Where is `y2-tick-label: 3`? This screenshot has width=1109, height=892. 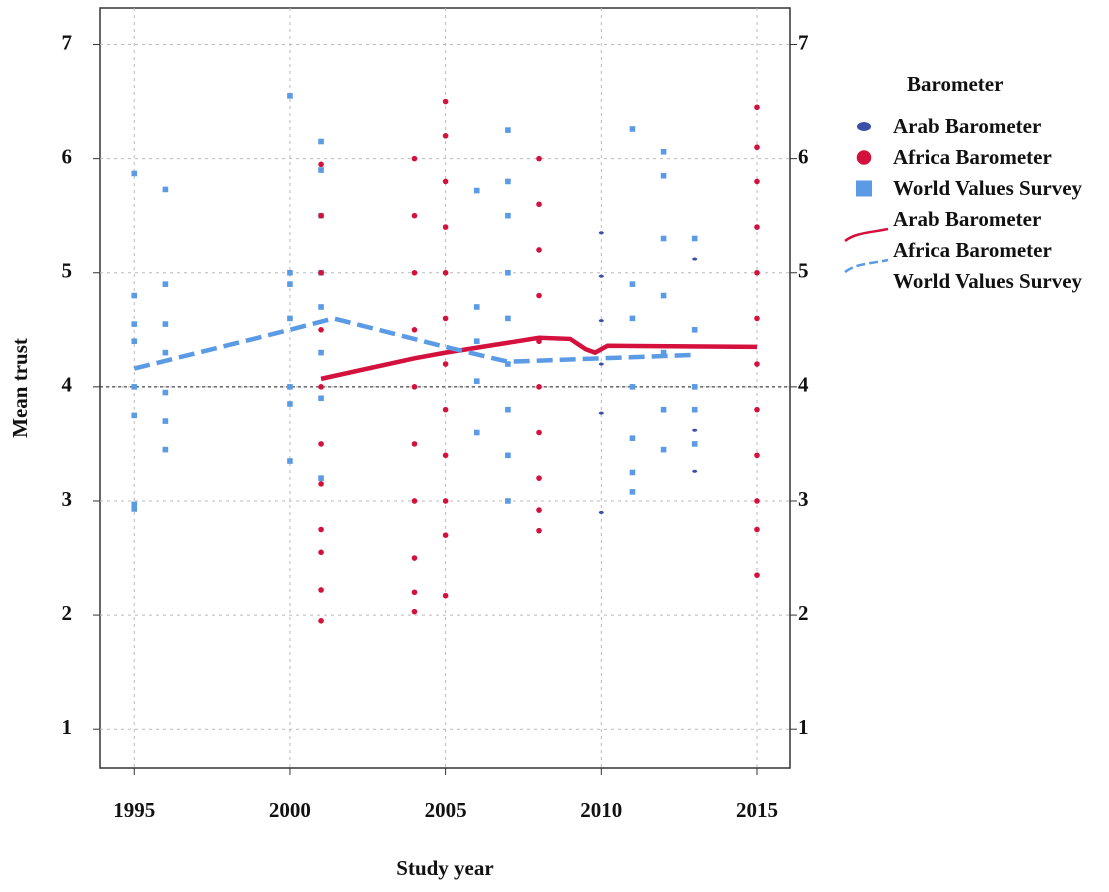 y2-tick-label: 3 is located at coordinates (803, 499).